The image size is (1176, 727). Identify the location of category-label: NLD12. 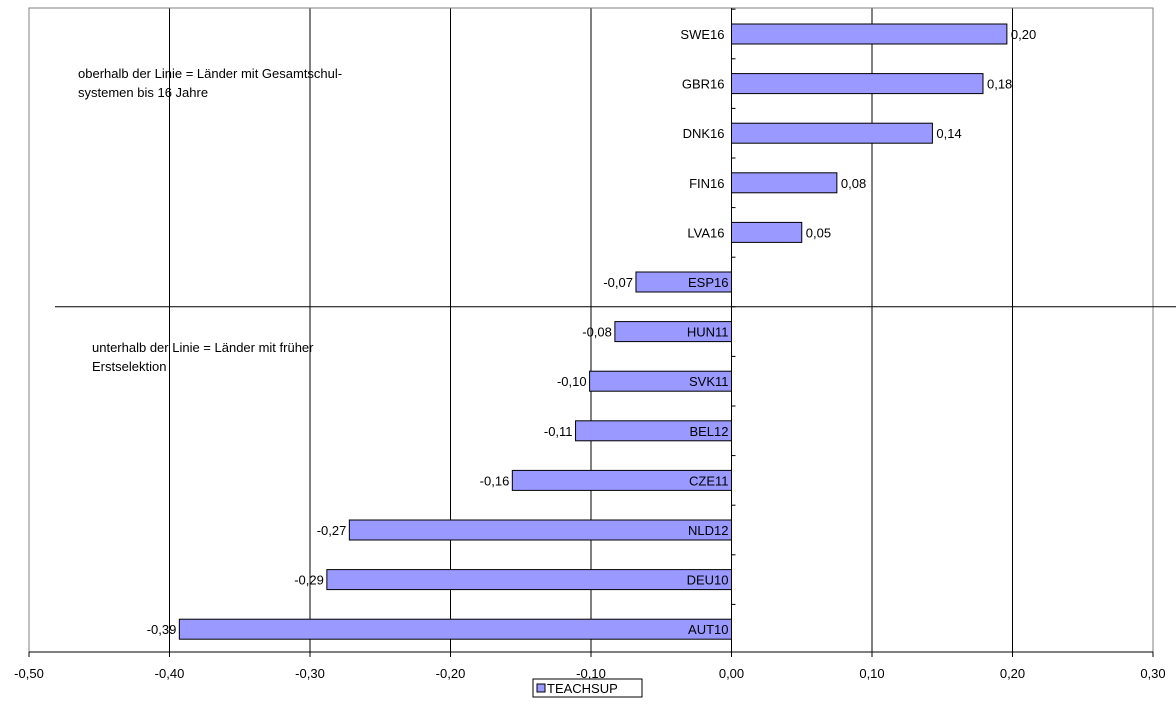
(708, 530).